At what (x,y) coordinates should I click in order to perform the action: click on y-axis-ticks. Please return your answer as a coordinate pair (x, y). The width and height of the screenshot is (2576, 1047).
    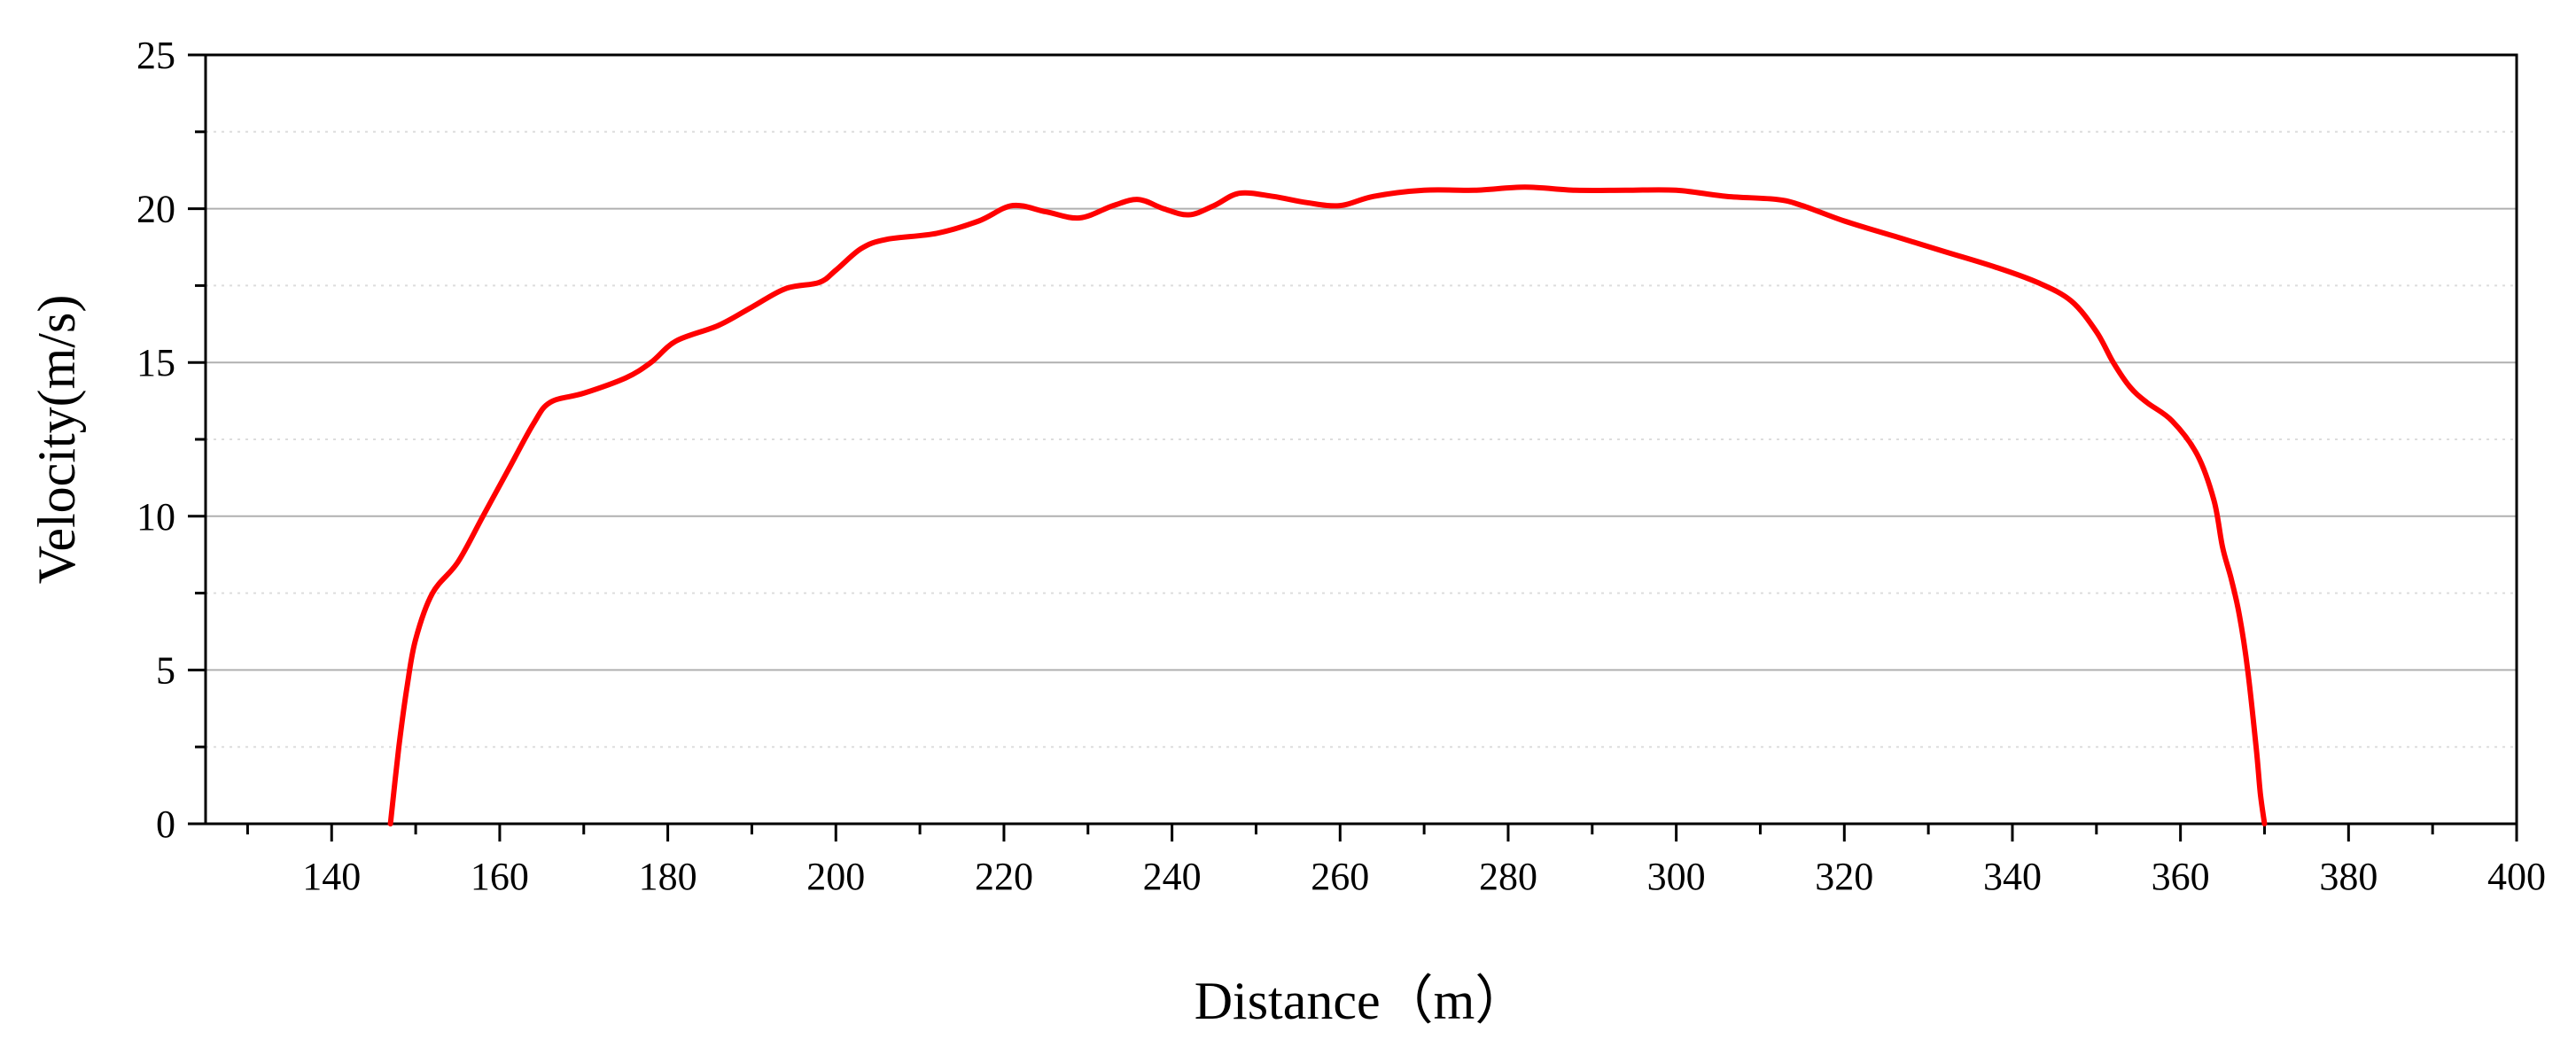
    Looking at the image, I should click on (197, 440).